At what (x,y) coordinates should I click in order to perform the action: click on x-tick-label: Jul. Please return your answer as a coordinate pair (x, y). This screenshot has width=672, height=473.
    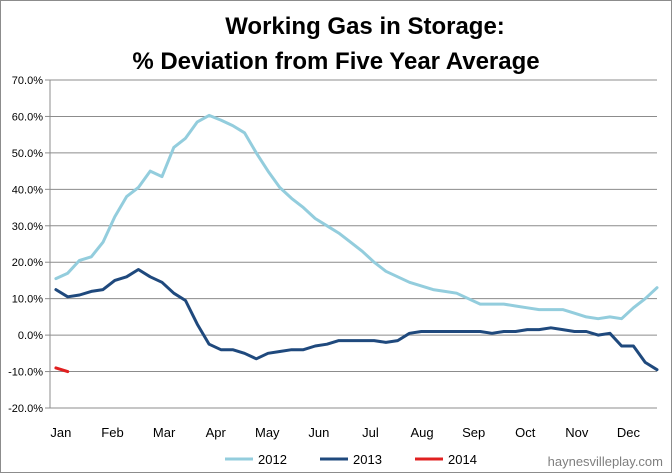
    Looking at the image, I should click on (370, 432).